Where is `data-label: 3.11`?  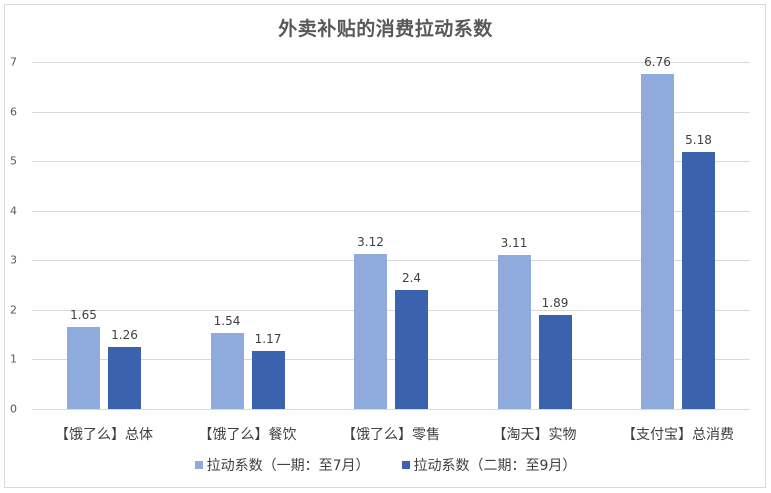
data-label: 3.11 is located at coordinates (514, 242).